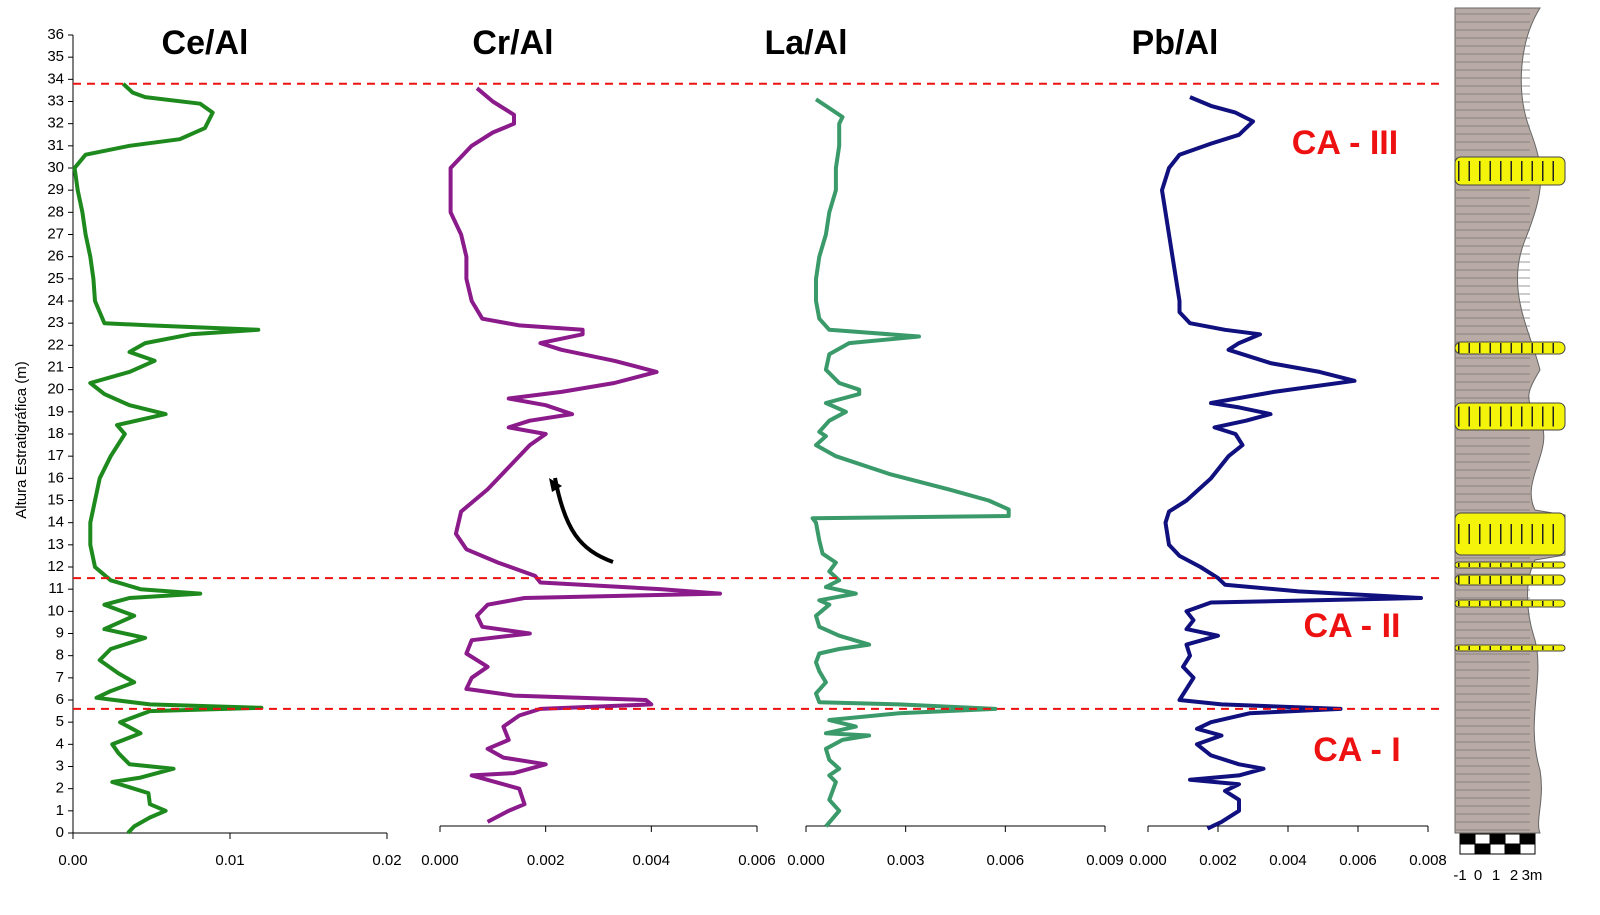 This screenshot has width=1600, height=915. What do you see at coordinates (205, 43) in the screenshot?
I see `panel-title: Ce/Al` at bounding box center [205, 43].